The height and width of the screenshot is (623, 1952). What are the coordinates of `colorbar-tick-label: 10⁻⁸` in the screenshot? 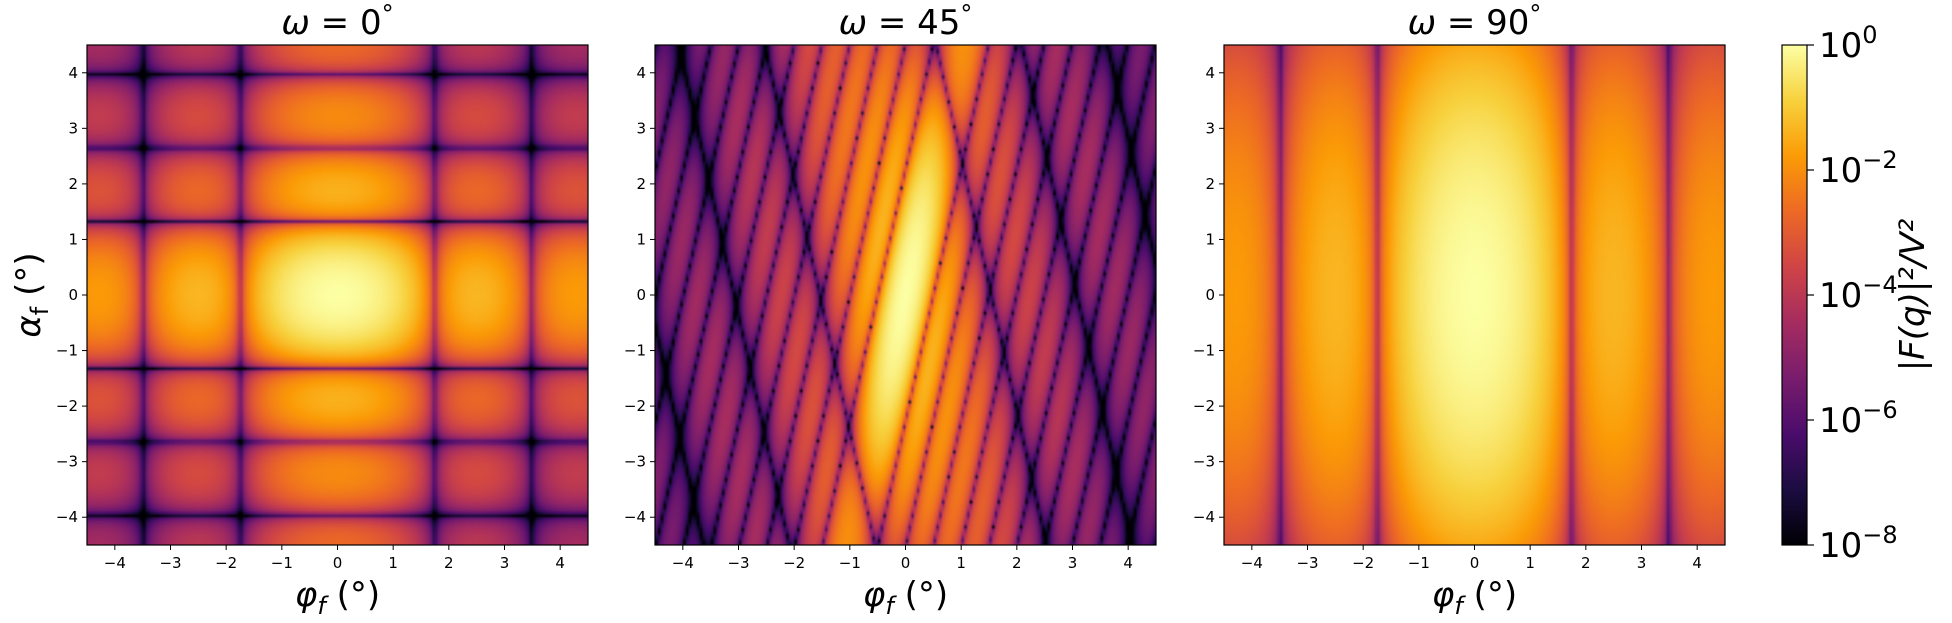 It's located at (1858, 543).